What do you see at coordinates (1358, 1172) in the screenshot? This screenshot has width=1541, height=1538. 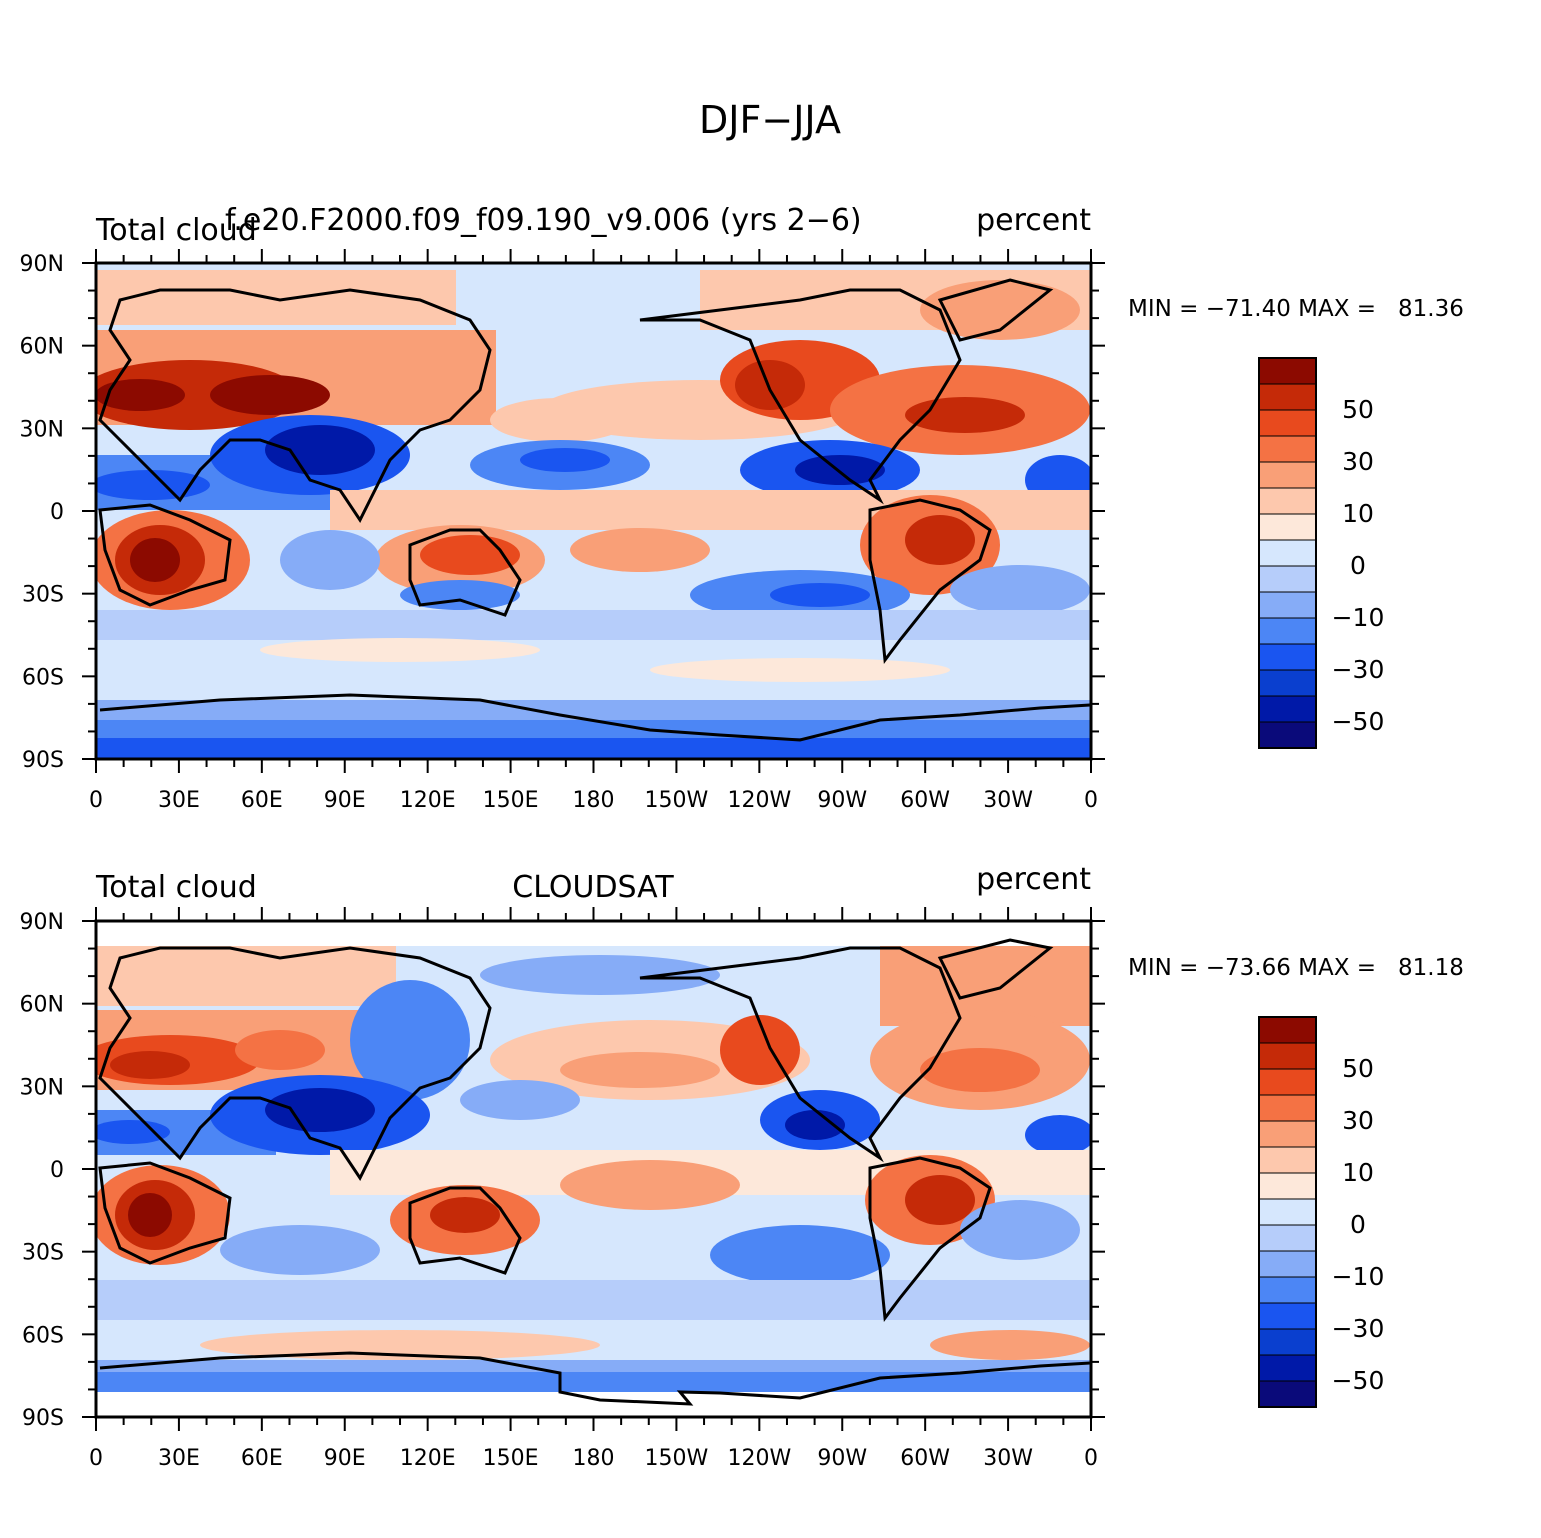 I see `colorbar-label: 10` at bounding box center [1358, 1172].